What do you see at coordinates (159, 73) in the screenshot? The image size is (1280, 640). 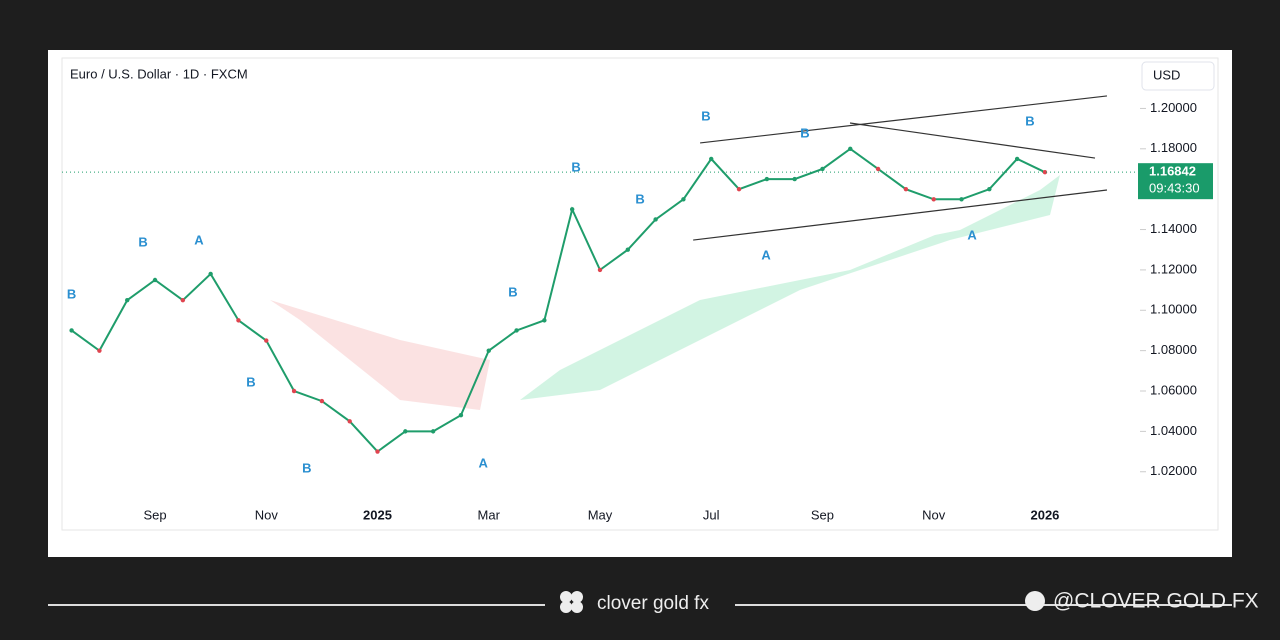 I see `chart-title: Euro / U.S. Dollar · 1D · FXCM` at bounding box center [159, 73].